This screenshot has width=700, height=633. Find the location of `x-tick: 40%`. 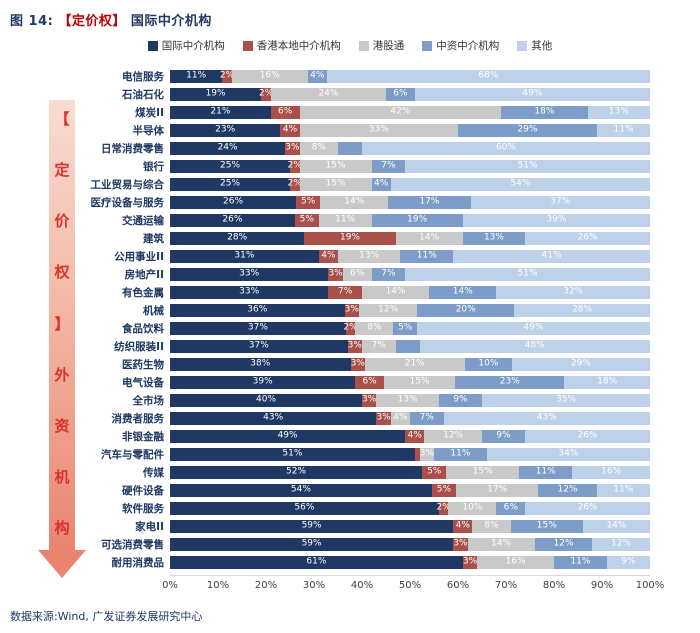

x-tick: 40% is located at coordinates (362, 585).